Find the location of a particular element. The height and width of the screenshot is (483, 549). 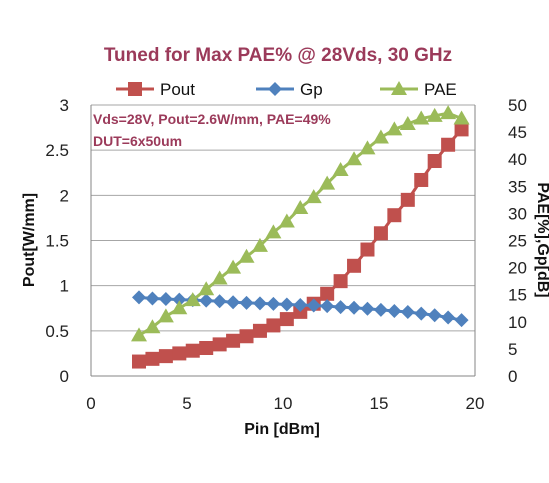

y-axis-right-label: PAE[%],Gp[dB] is located at coordinates (541, 239).